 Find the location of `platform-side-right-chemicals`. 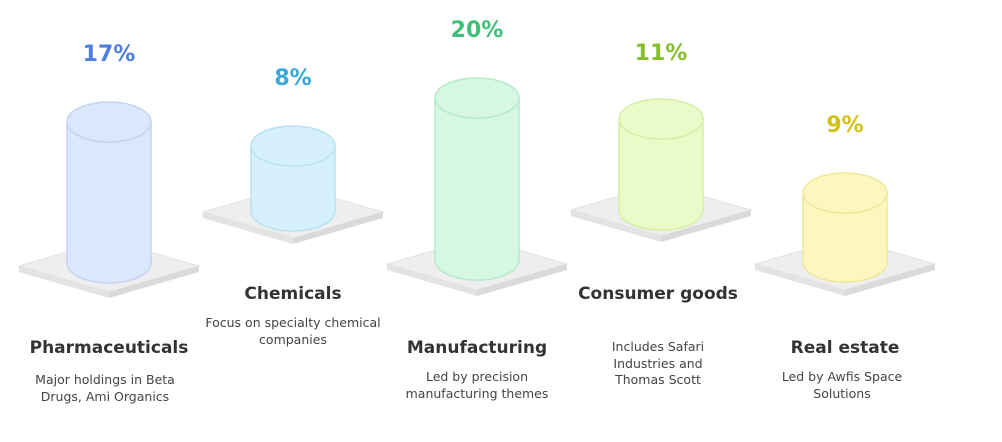

platform-side-right-chemicals is located at coordinates (338, 228).